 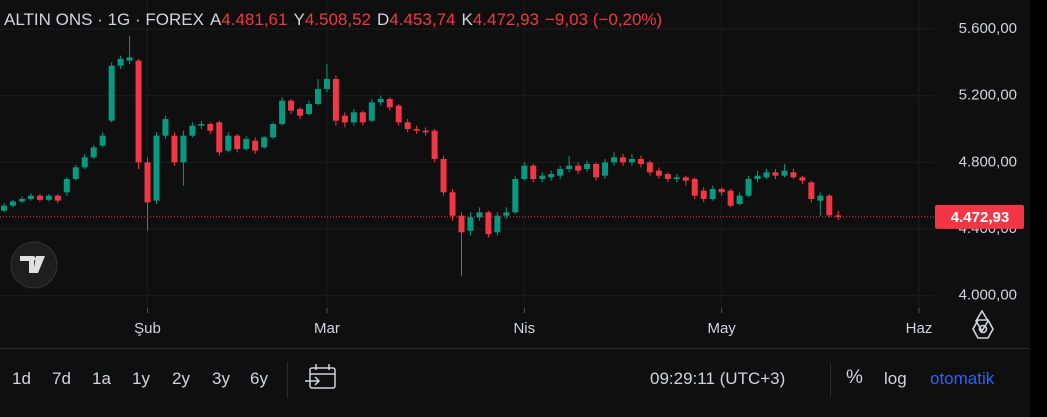 What do you see at coordinates (181, 378) in the screenshot?
I see `range-button: 2y` at bounding box center [181, 378].